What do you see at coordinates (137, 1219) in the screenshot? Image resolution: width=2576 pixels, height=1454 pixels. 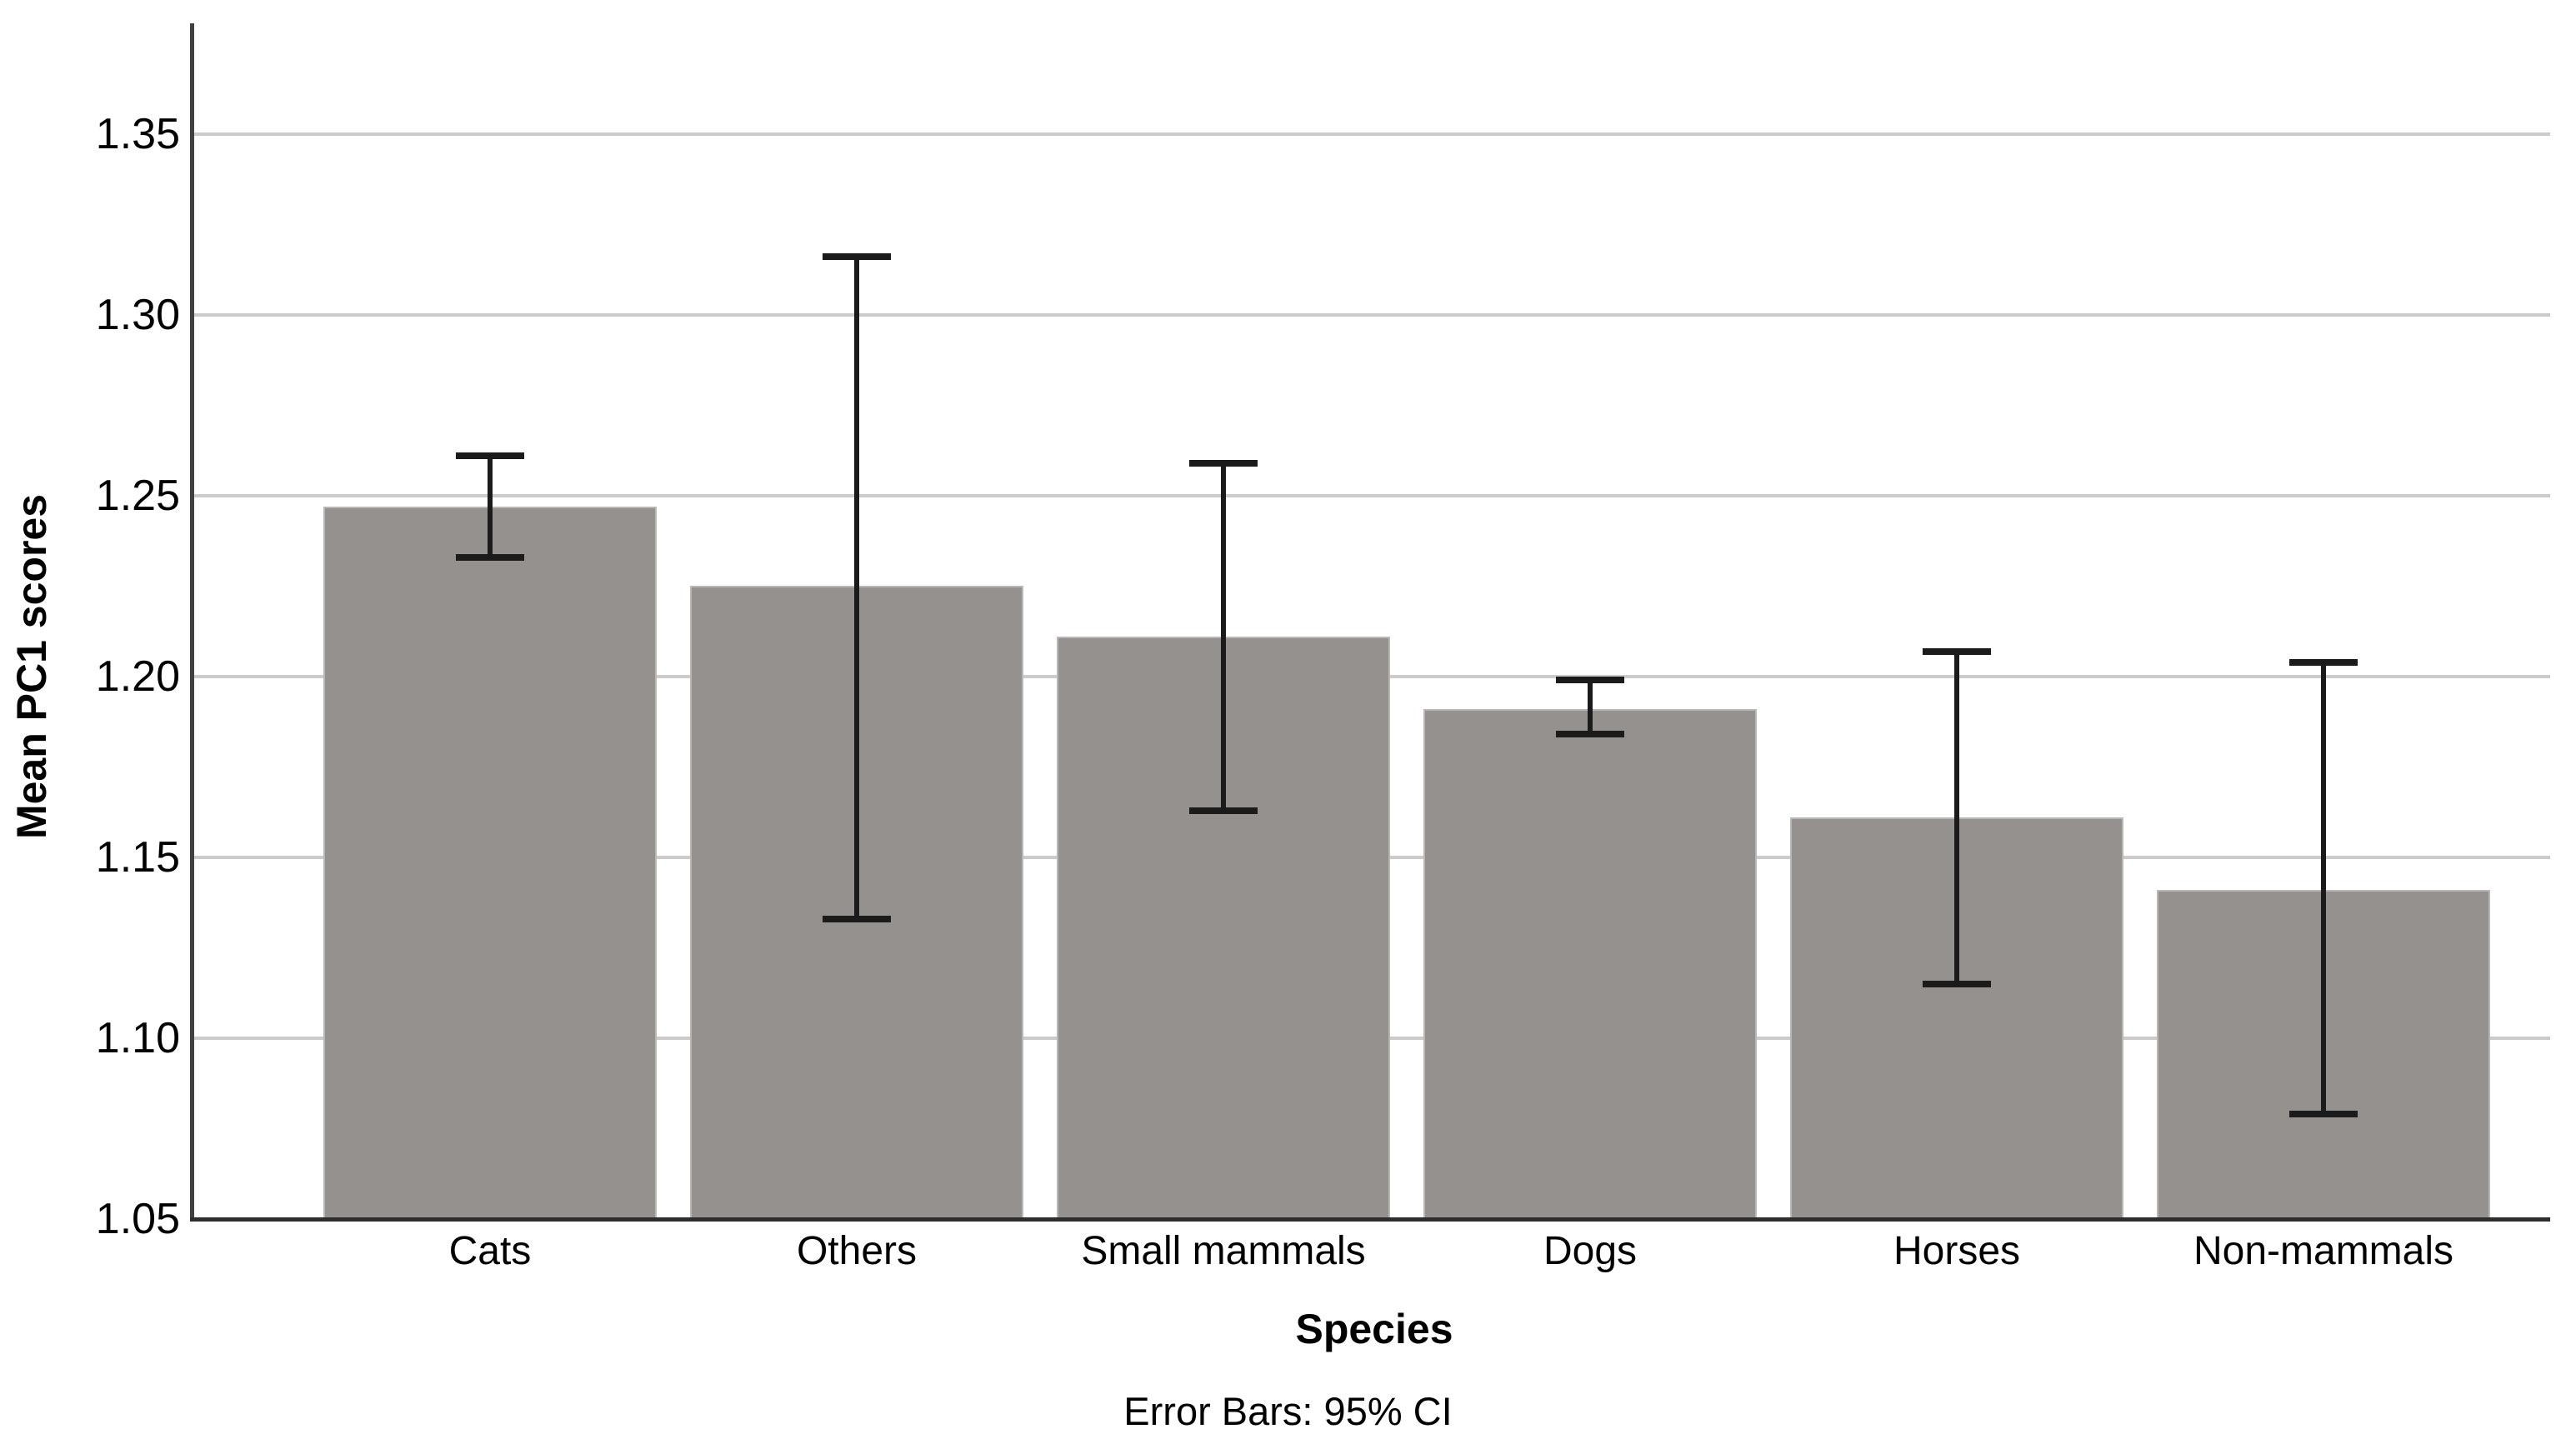 I see `y-tick-label: 1.05` at bounding box center [137, 1219].